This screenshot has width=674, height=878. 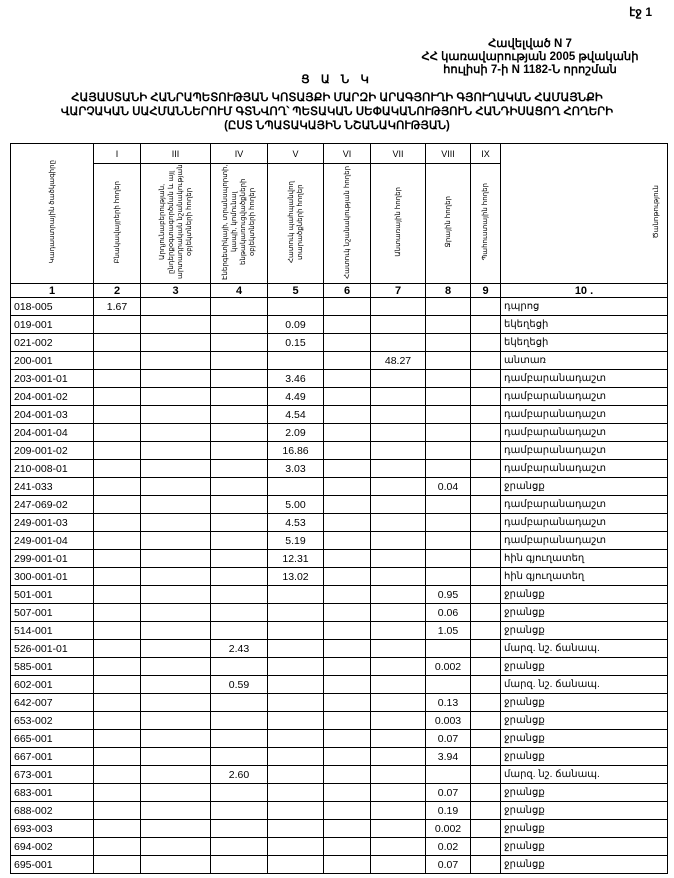 I want to click on table-row: 249-001-04 5.19 դամբարանադաշտ, so click(x=339, y=540).